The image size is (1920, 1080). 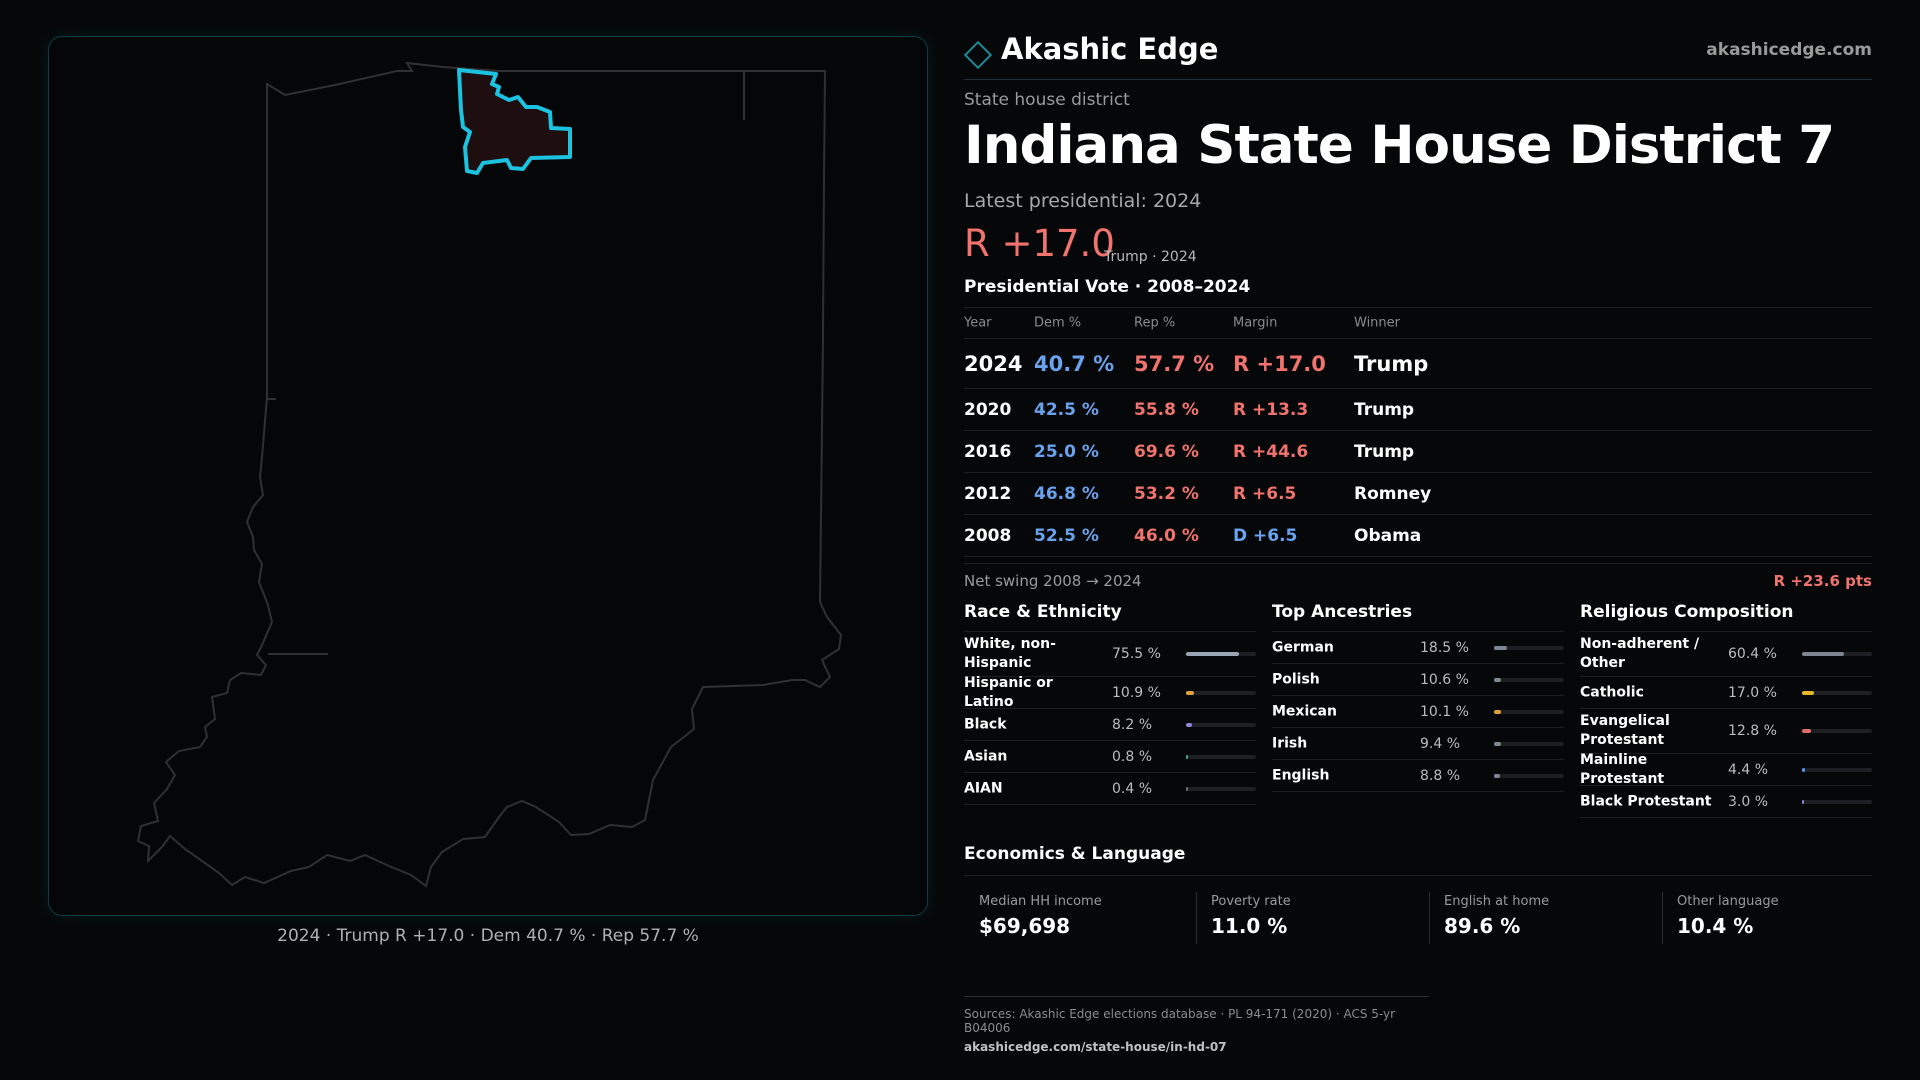 What do you see at coordinates (1110, 654) in the screenshot?
I see `demographic-row: White, non-Hispanic 75.5 %` at bounding box center [1110, 654].